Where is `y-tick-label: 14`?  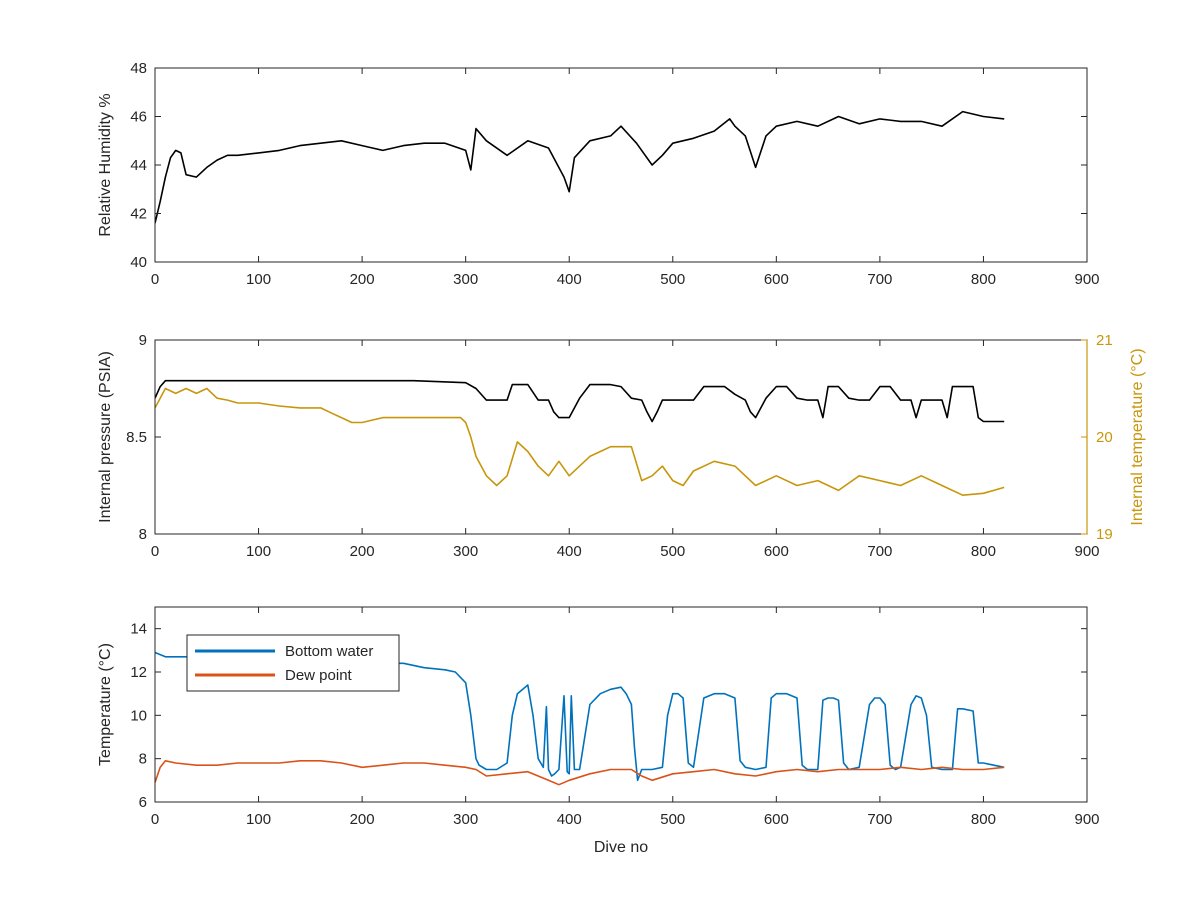
y-tick-label: 14 is located at coordinates (138, 629).